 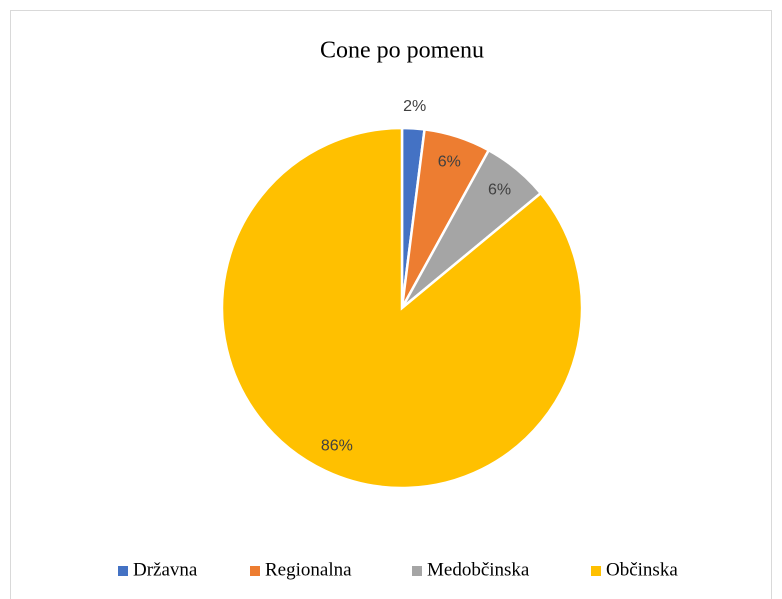 I want to click on data-label: 2%, so click(x=414, y=106).